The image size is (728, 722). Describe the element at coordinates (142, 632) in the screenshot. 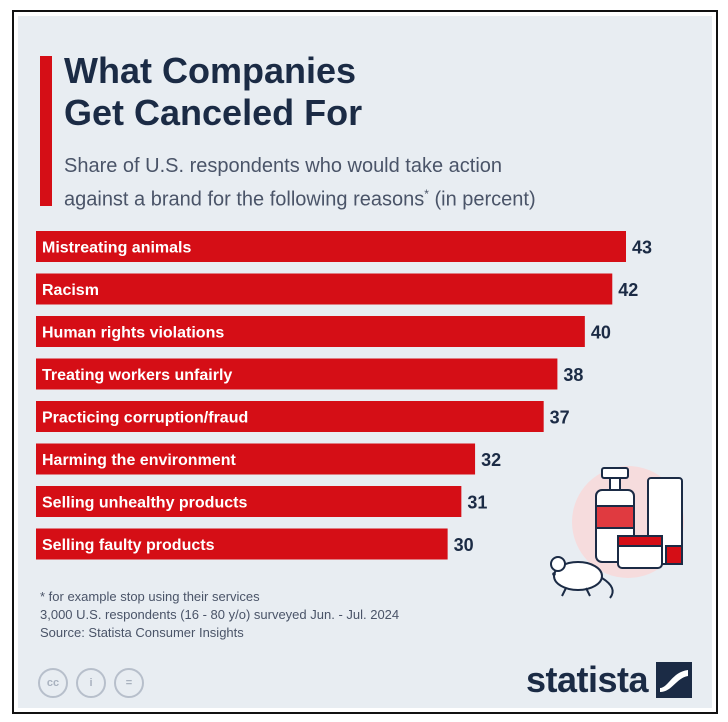

I see `footnote-source: Source: Statista Consumer Insights` at that location.